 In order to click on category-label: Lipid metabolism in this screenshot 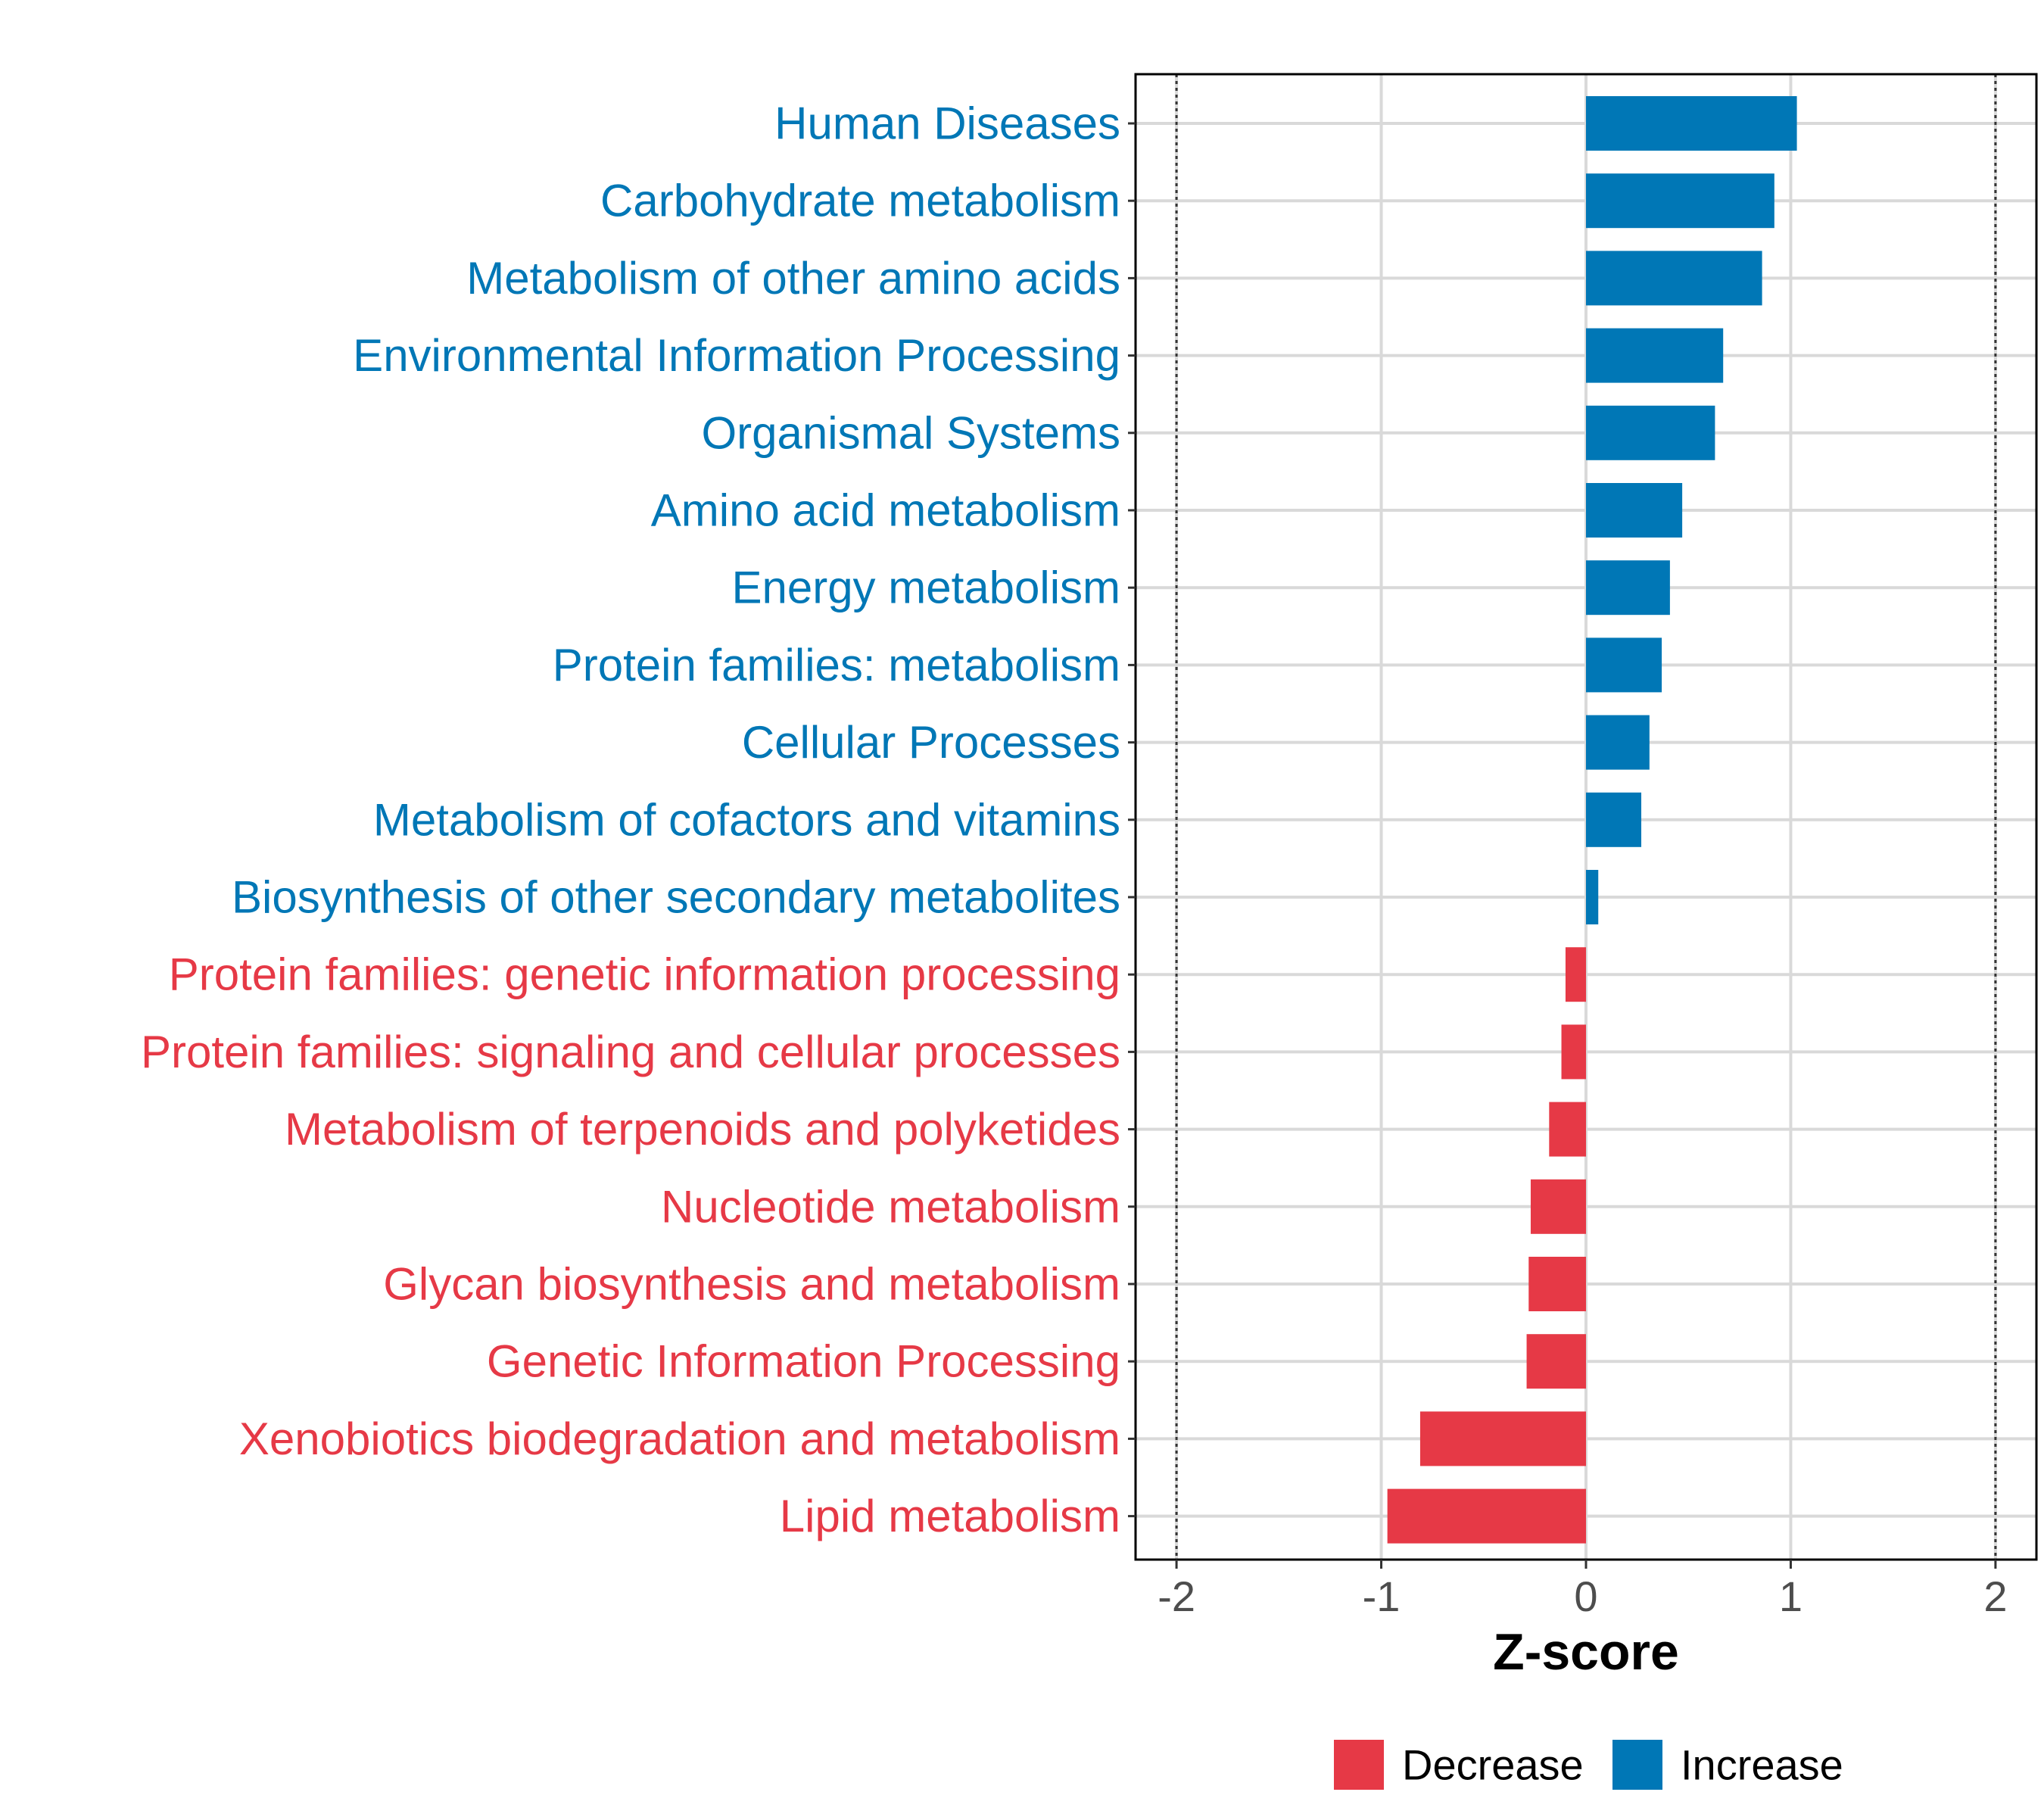, I will do `click(950, 1516)`.